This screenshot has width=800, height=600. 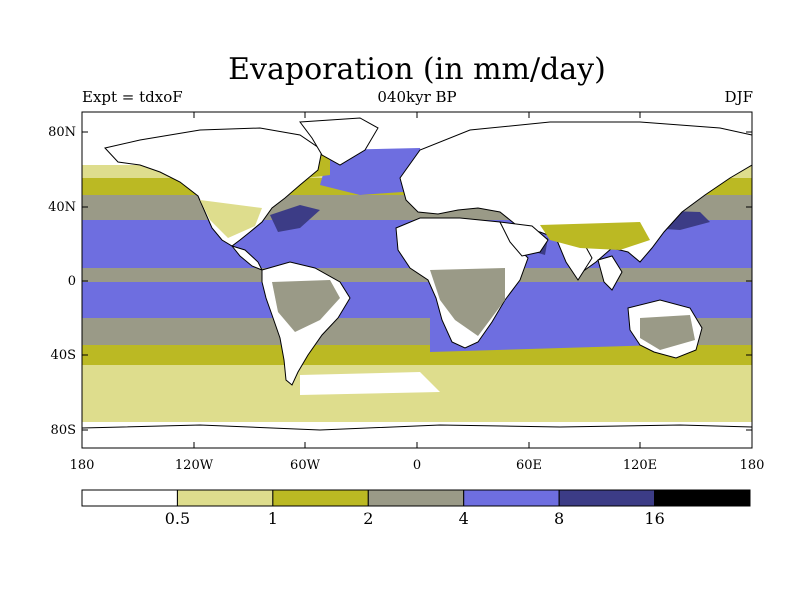 What do you see at coordinates (654, 518) in the screenshot?
I see `colorbar-level-label: 16` at bounding box center [654, 518].